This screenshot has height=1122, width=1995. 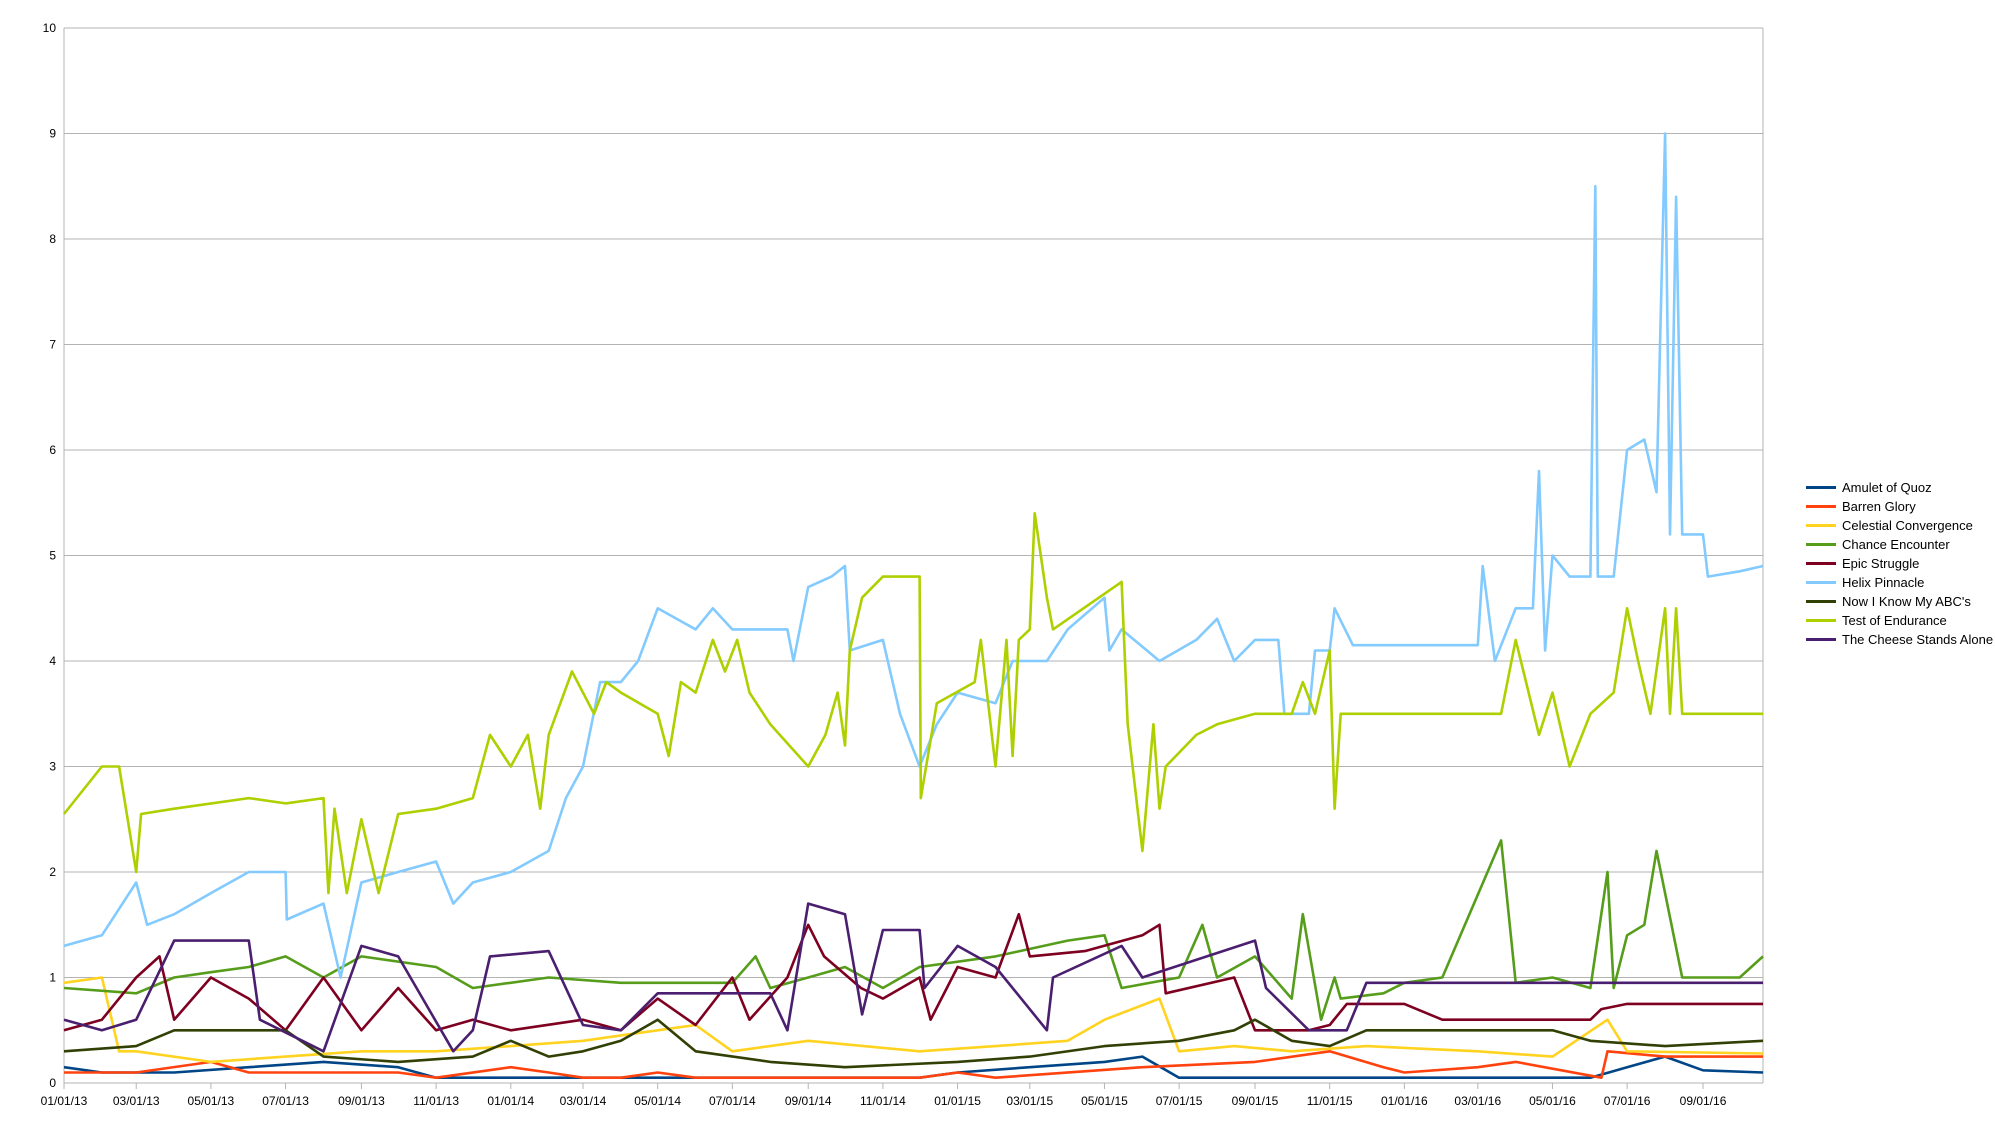 I want to click on legend-label: Barren Glory, so click(x=1879, y=506).